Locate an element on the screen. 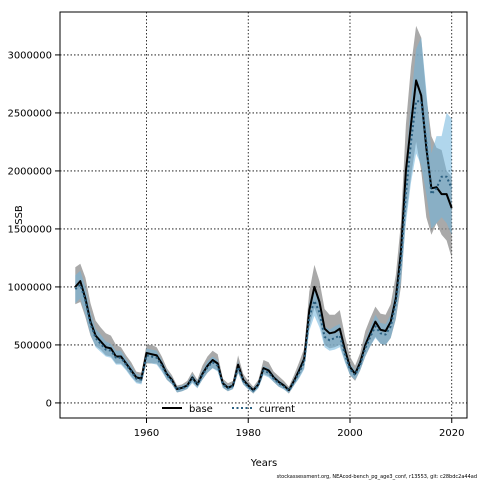 The image size is (480, 480). x-tick-label: 1960 is located at coordinates (146, 433).